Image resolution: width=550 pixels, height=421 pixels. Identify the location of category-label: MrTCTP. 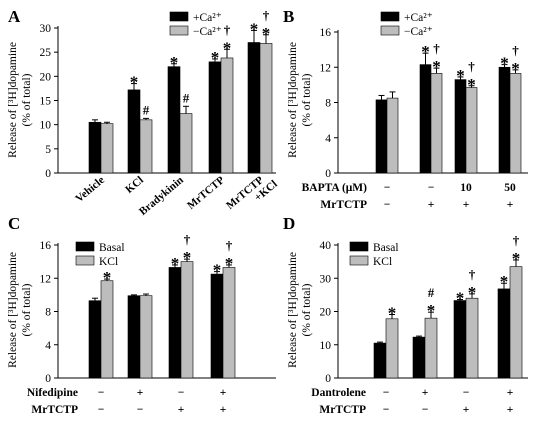
(206, 193).